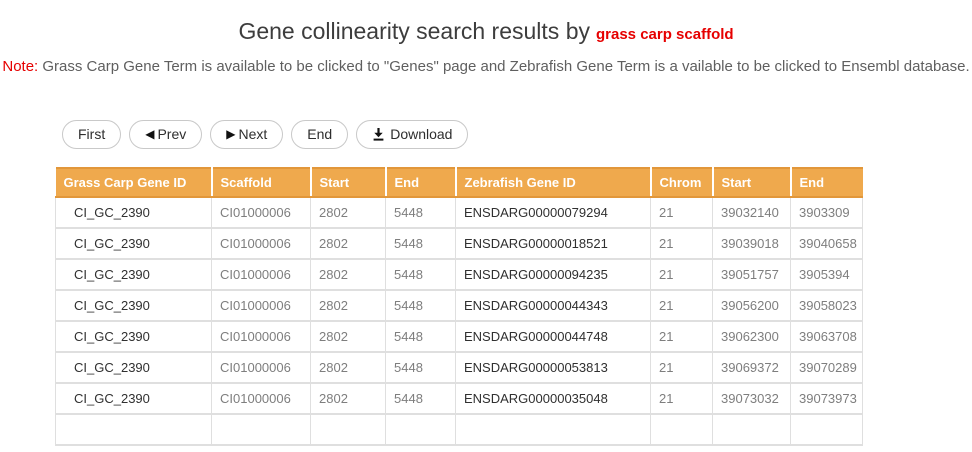  Describe the element at coordinates (826, 243) in the screenshot. I see `cell-zf-end: 39040658` at that location.